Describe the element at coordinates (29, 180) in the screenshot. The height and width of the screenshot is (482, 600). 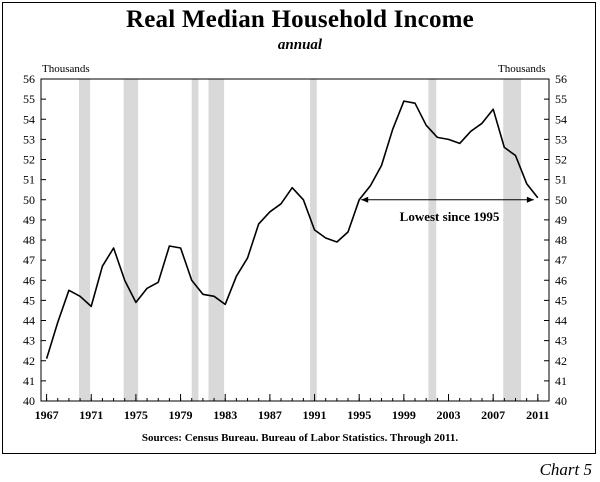
I see `y-tick-label-left-51: 51` at that location.